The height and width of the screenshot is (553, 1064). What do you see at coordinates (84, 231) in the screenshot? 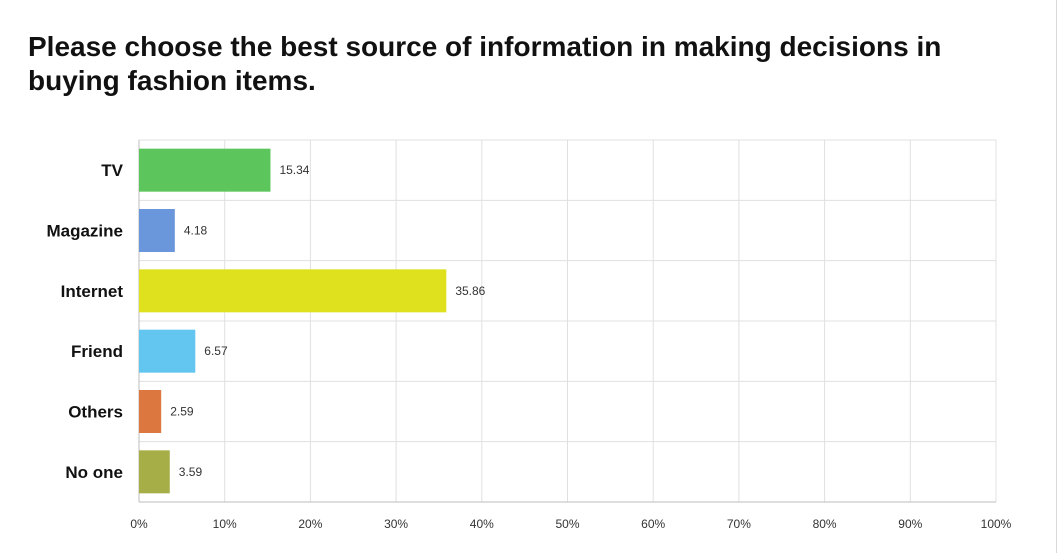
I see `category-label: Magazine` at bounding box center [84, 231].